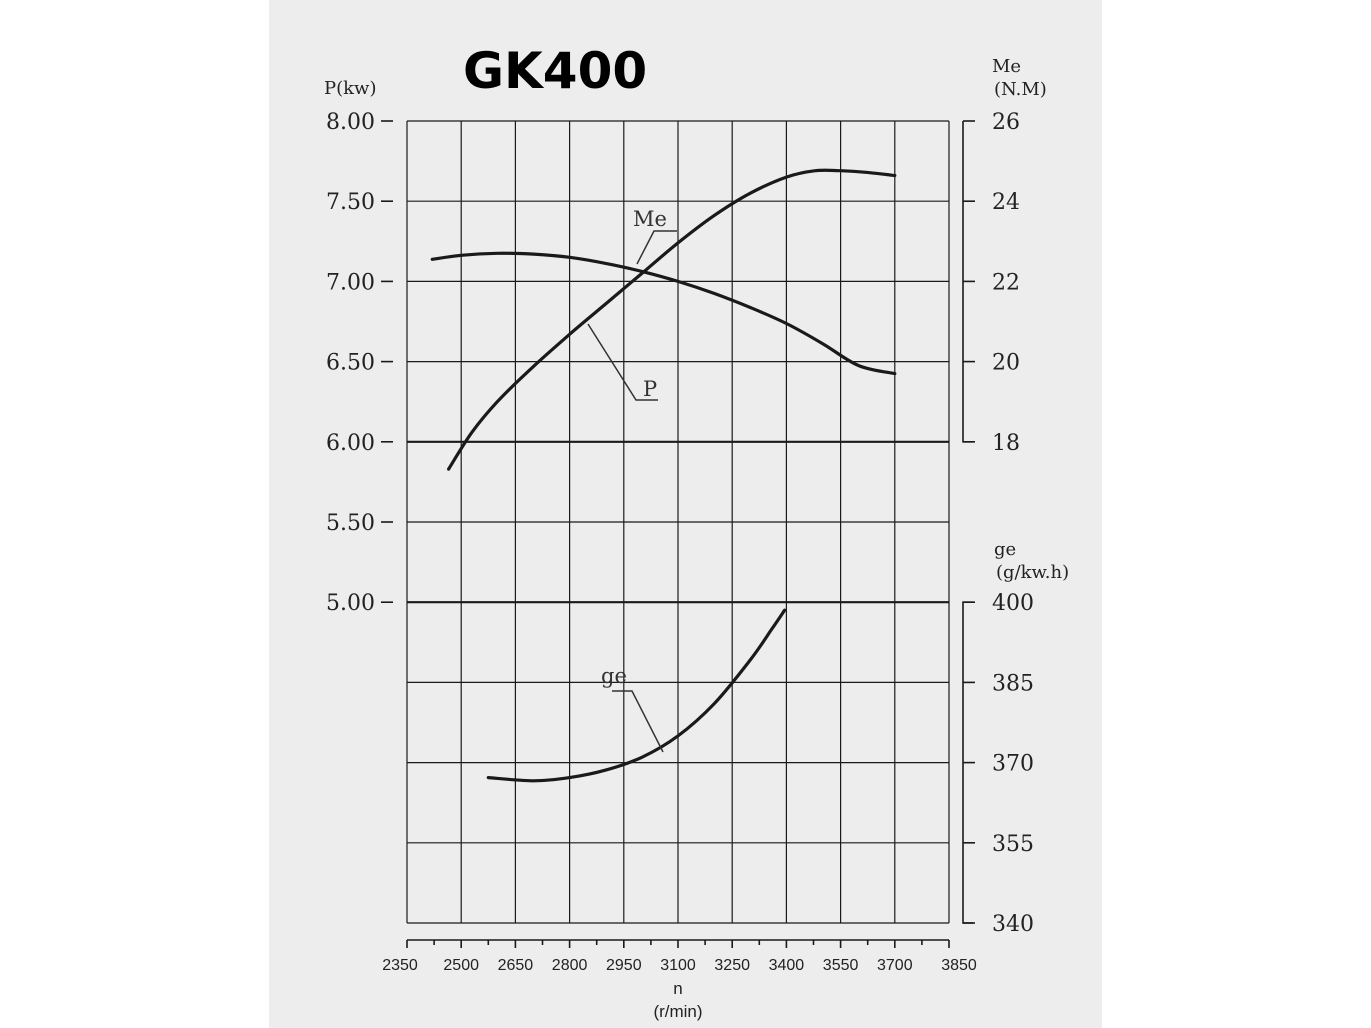 This screenshot has width=1371, height=1028. I want to click on x-tick-label: 3100, so click(678, 965).